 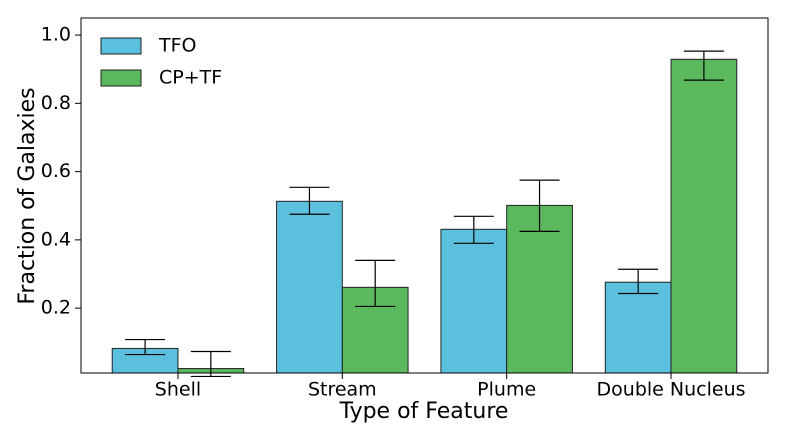 What do you see at coordinates (190, 78) in the screenshot?
I see `legend-label: CP+TF` at bounding box center [190, 78].